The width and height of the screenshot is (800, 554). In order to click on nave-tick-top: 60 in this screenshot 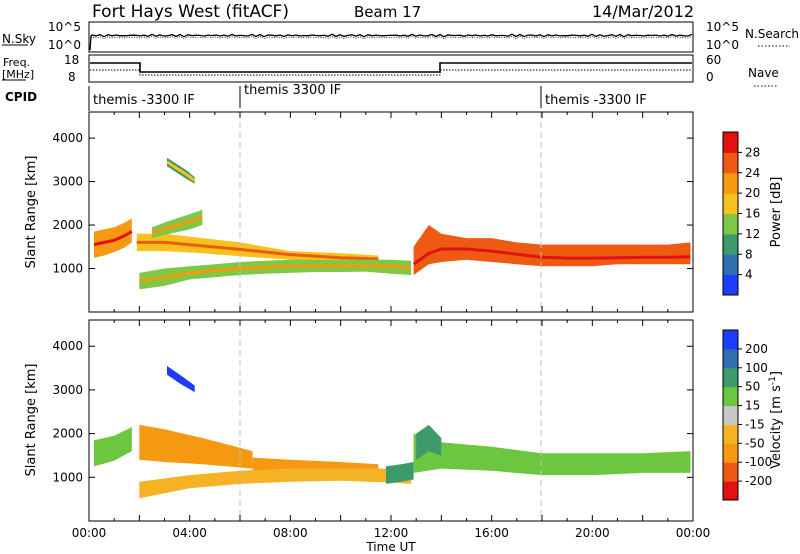, I will do `click(713, 60)`.